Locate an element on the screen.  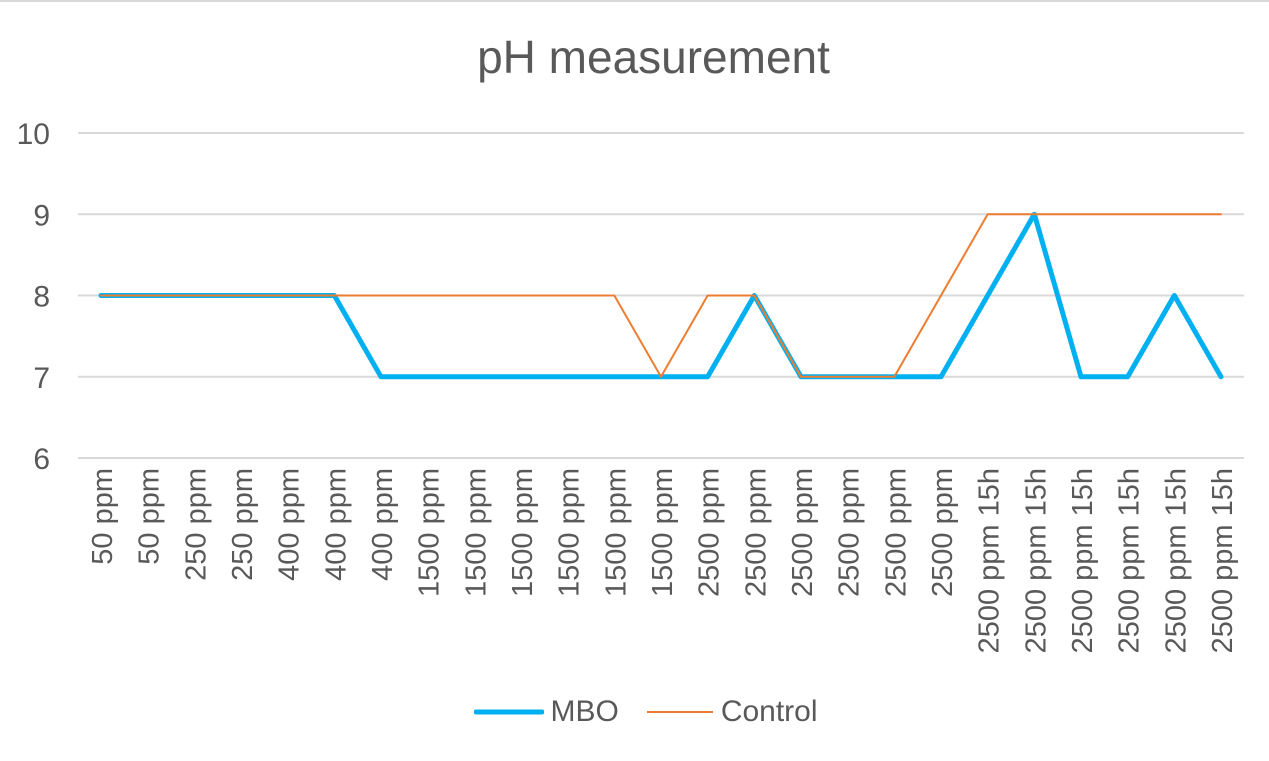
legend-label-mbo: MBO is located at coordinates (584, 711).